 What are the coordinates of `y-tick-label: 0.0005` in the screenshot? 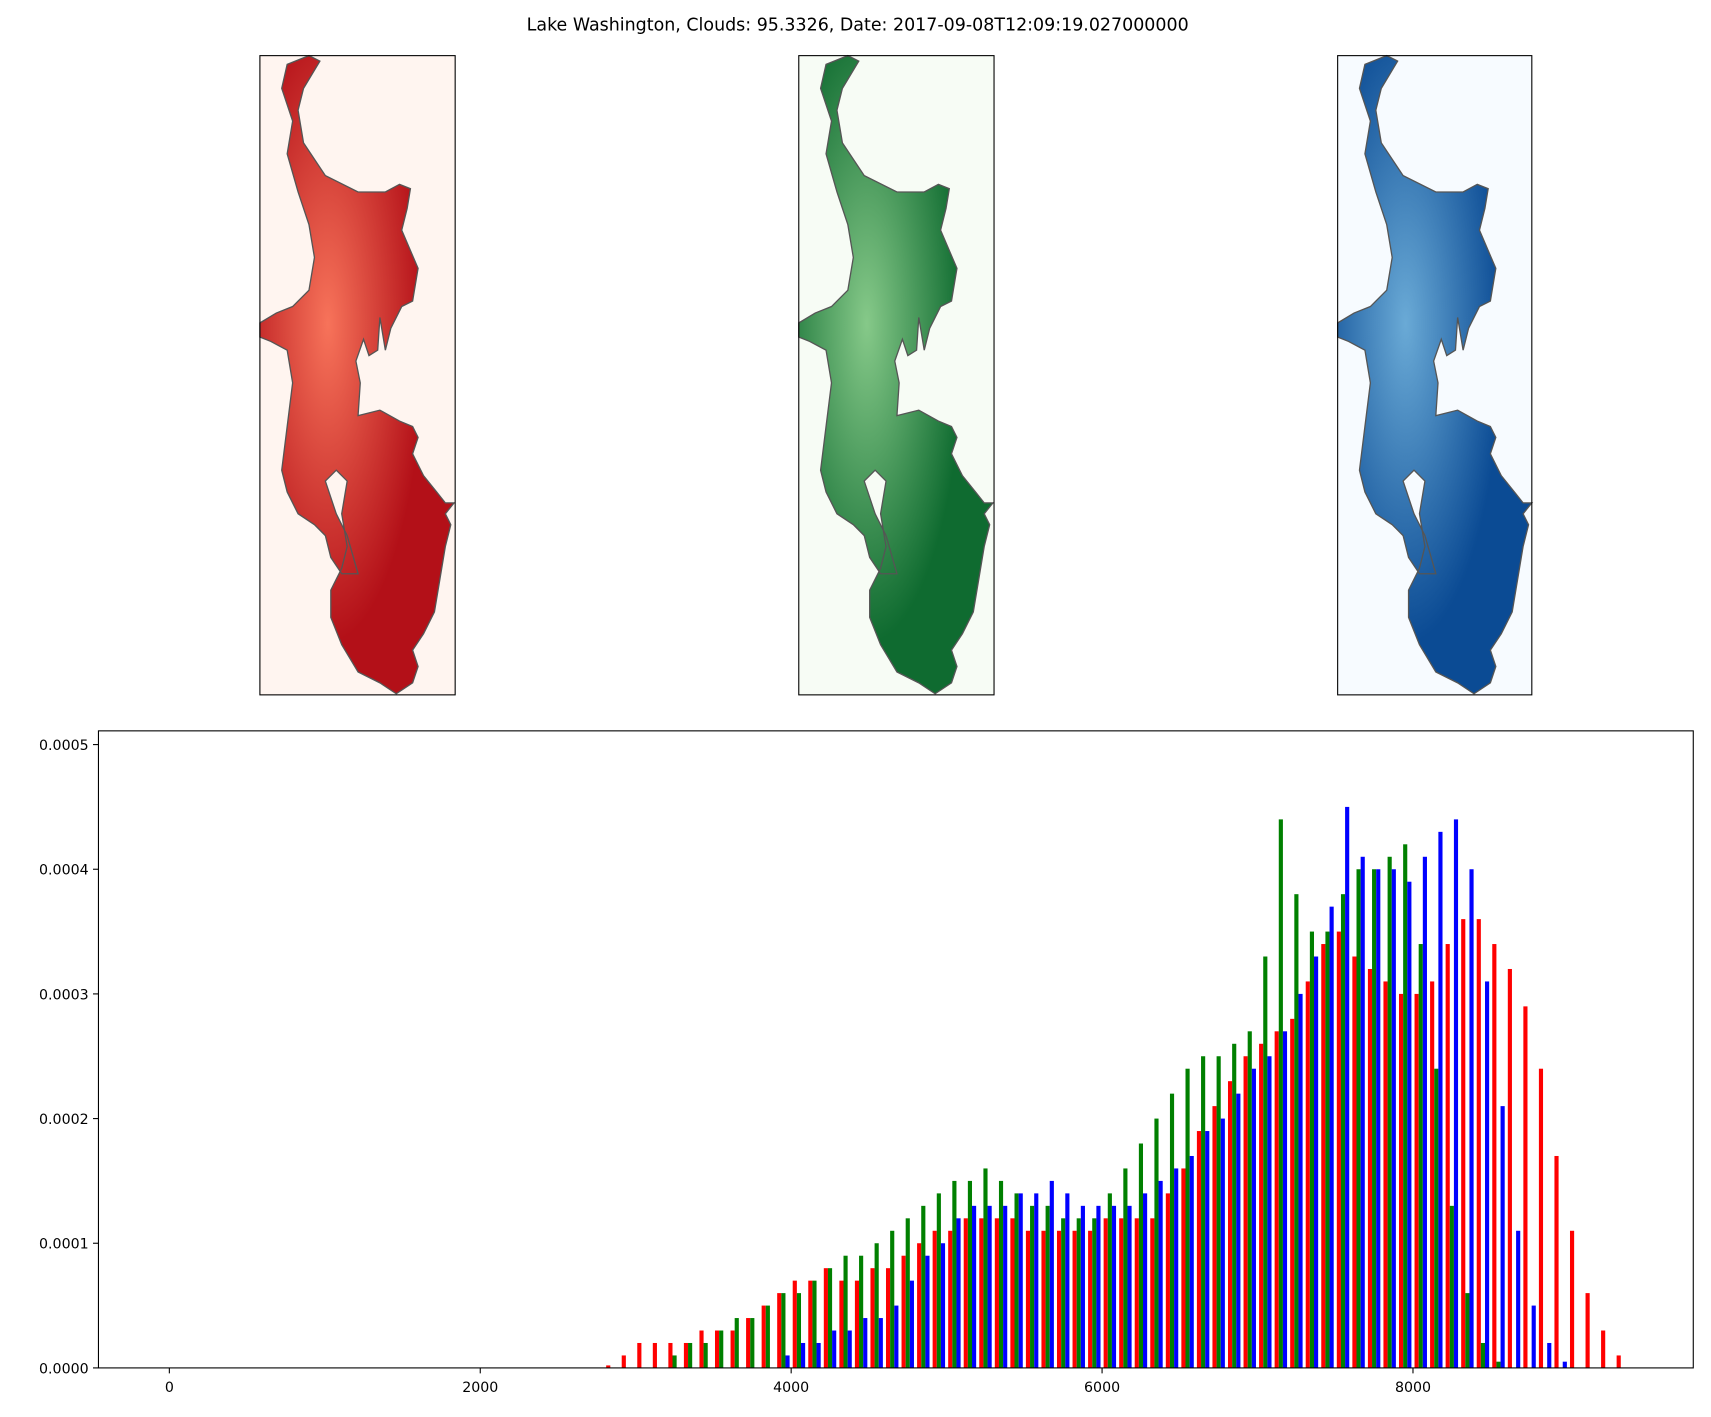 It's located at (64, 746).